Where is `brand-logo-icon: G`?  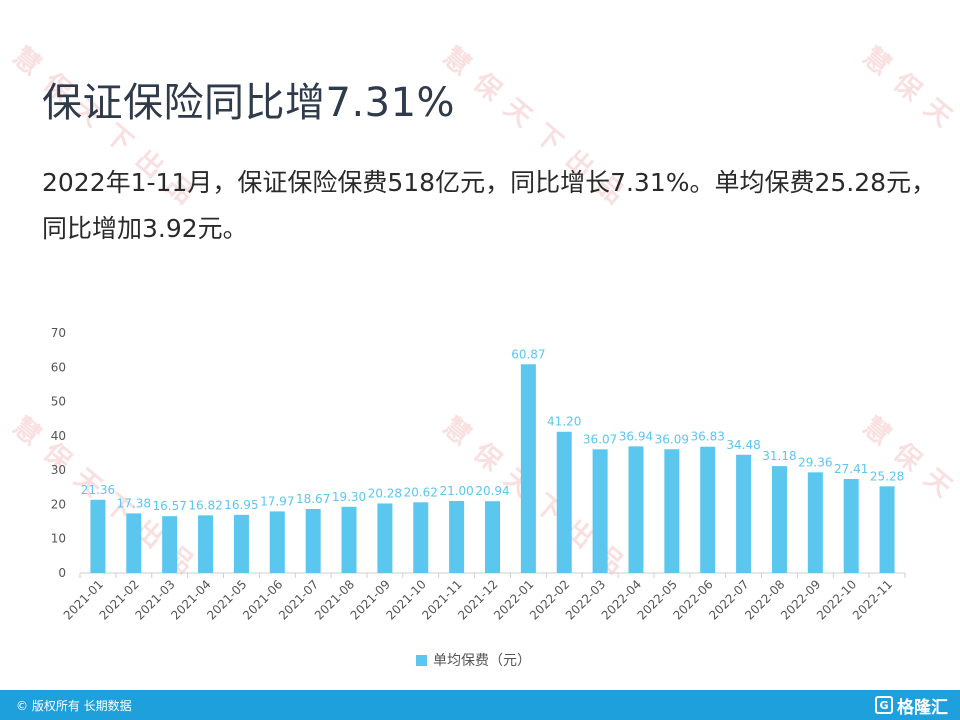 brand-logo-icon: G is located at coordinates (884, 705).